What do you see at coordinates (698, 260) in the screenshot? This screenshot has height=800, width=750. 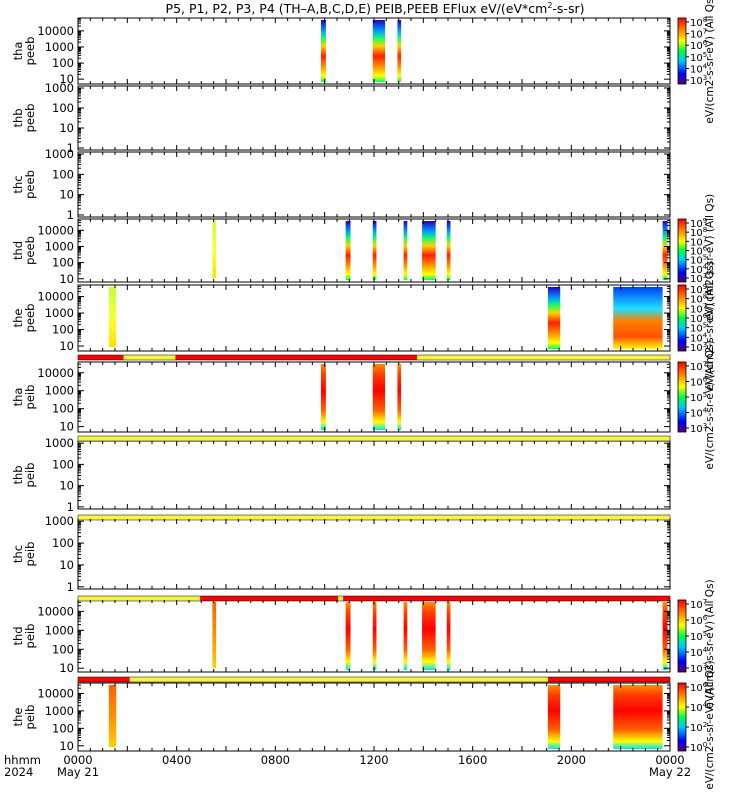 I see `colorbar-tick-label: 10⁵` at bounding box center [698, 260].